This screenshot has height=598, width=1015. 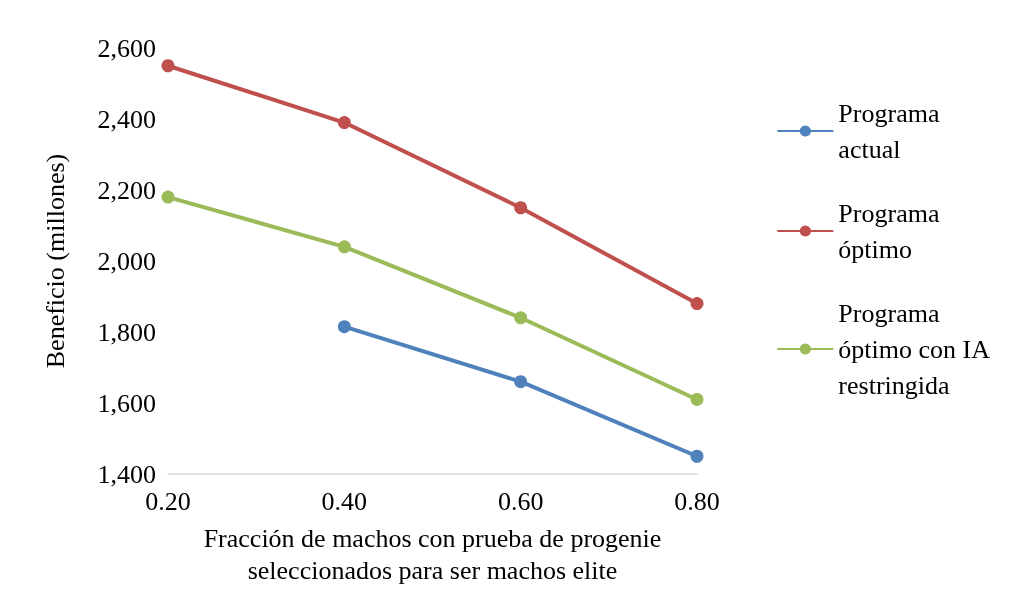 What do you see at coordinates (126, 474) in the screenshot?
I see `y-tick-label: 1,400` at bounding box center [126, 474].